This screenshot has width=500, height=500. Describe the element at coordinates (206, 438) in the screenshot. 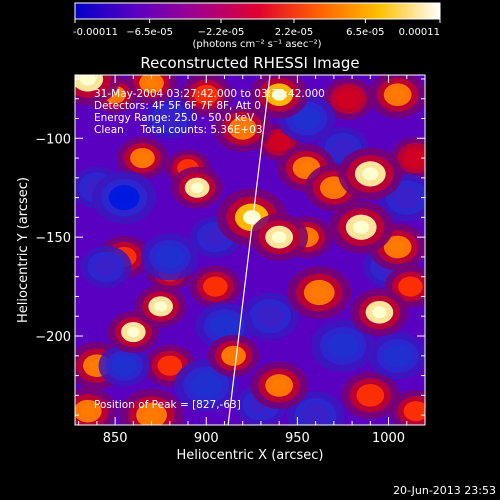

I see `x-tick-label: 900` at that location.